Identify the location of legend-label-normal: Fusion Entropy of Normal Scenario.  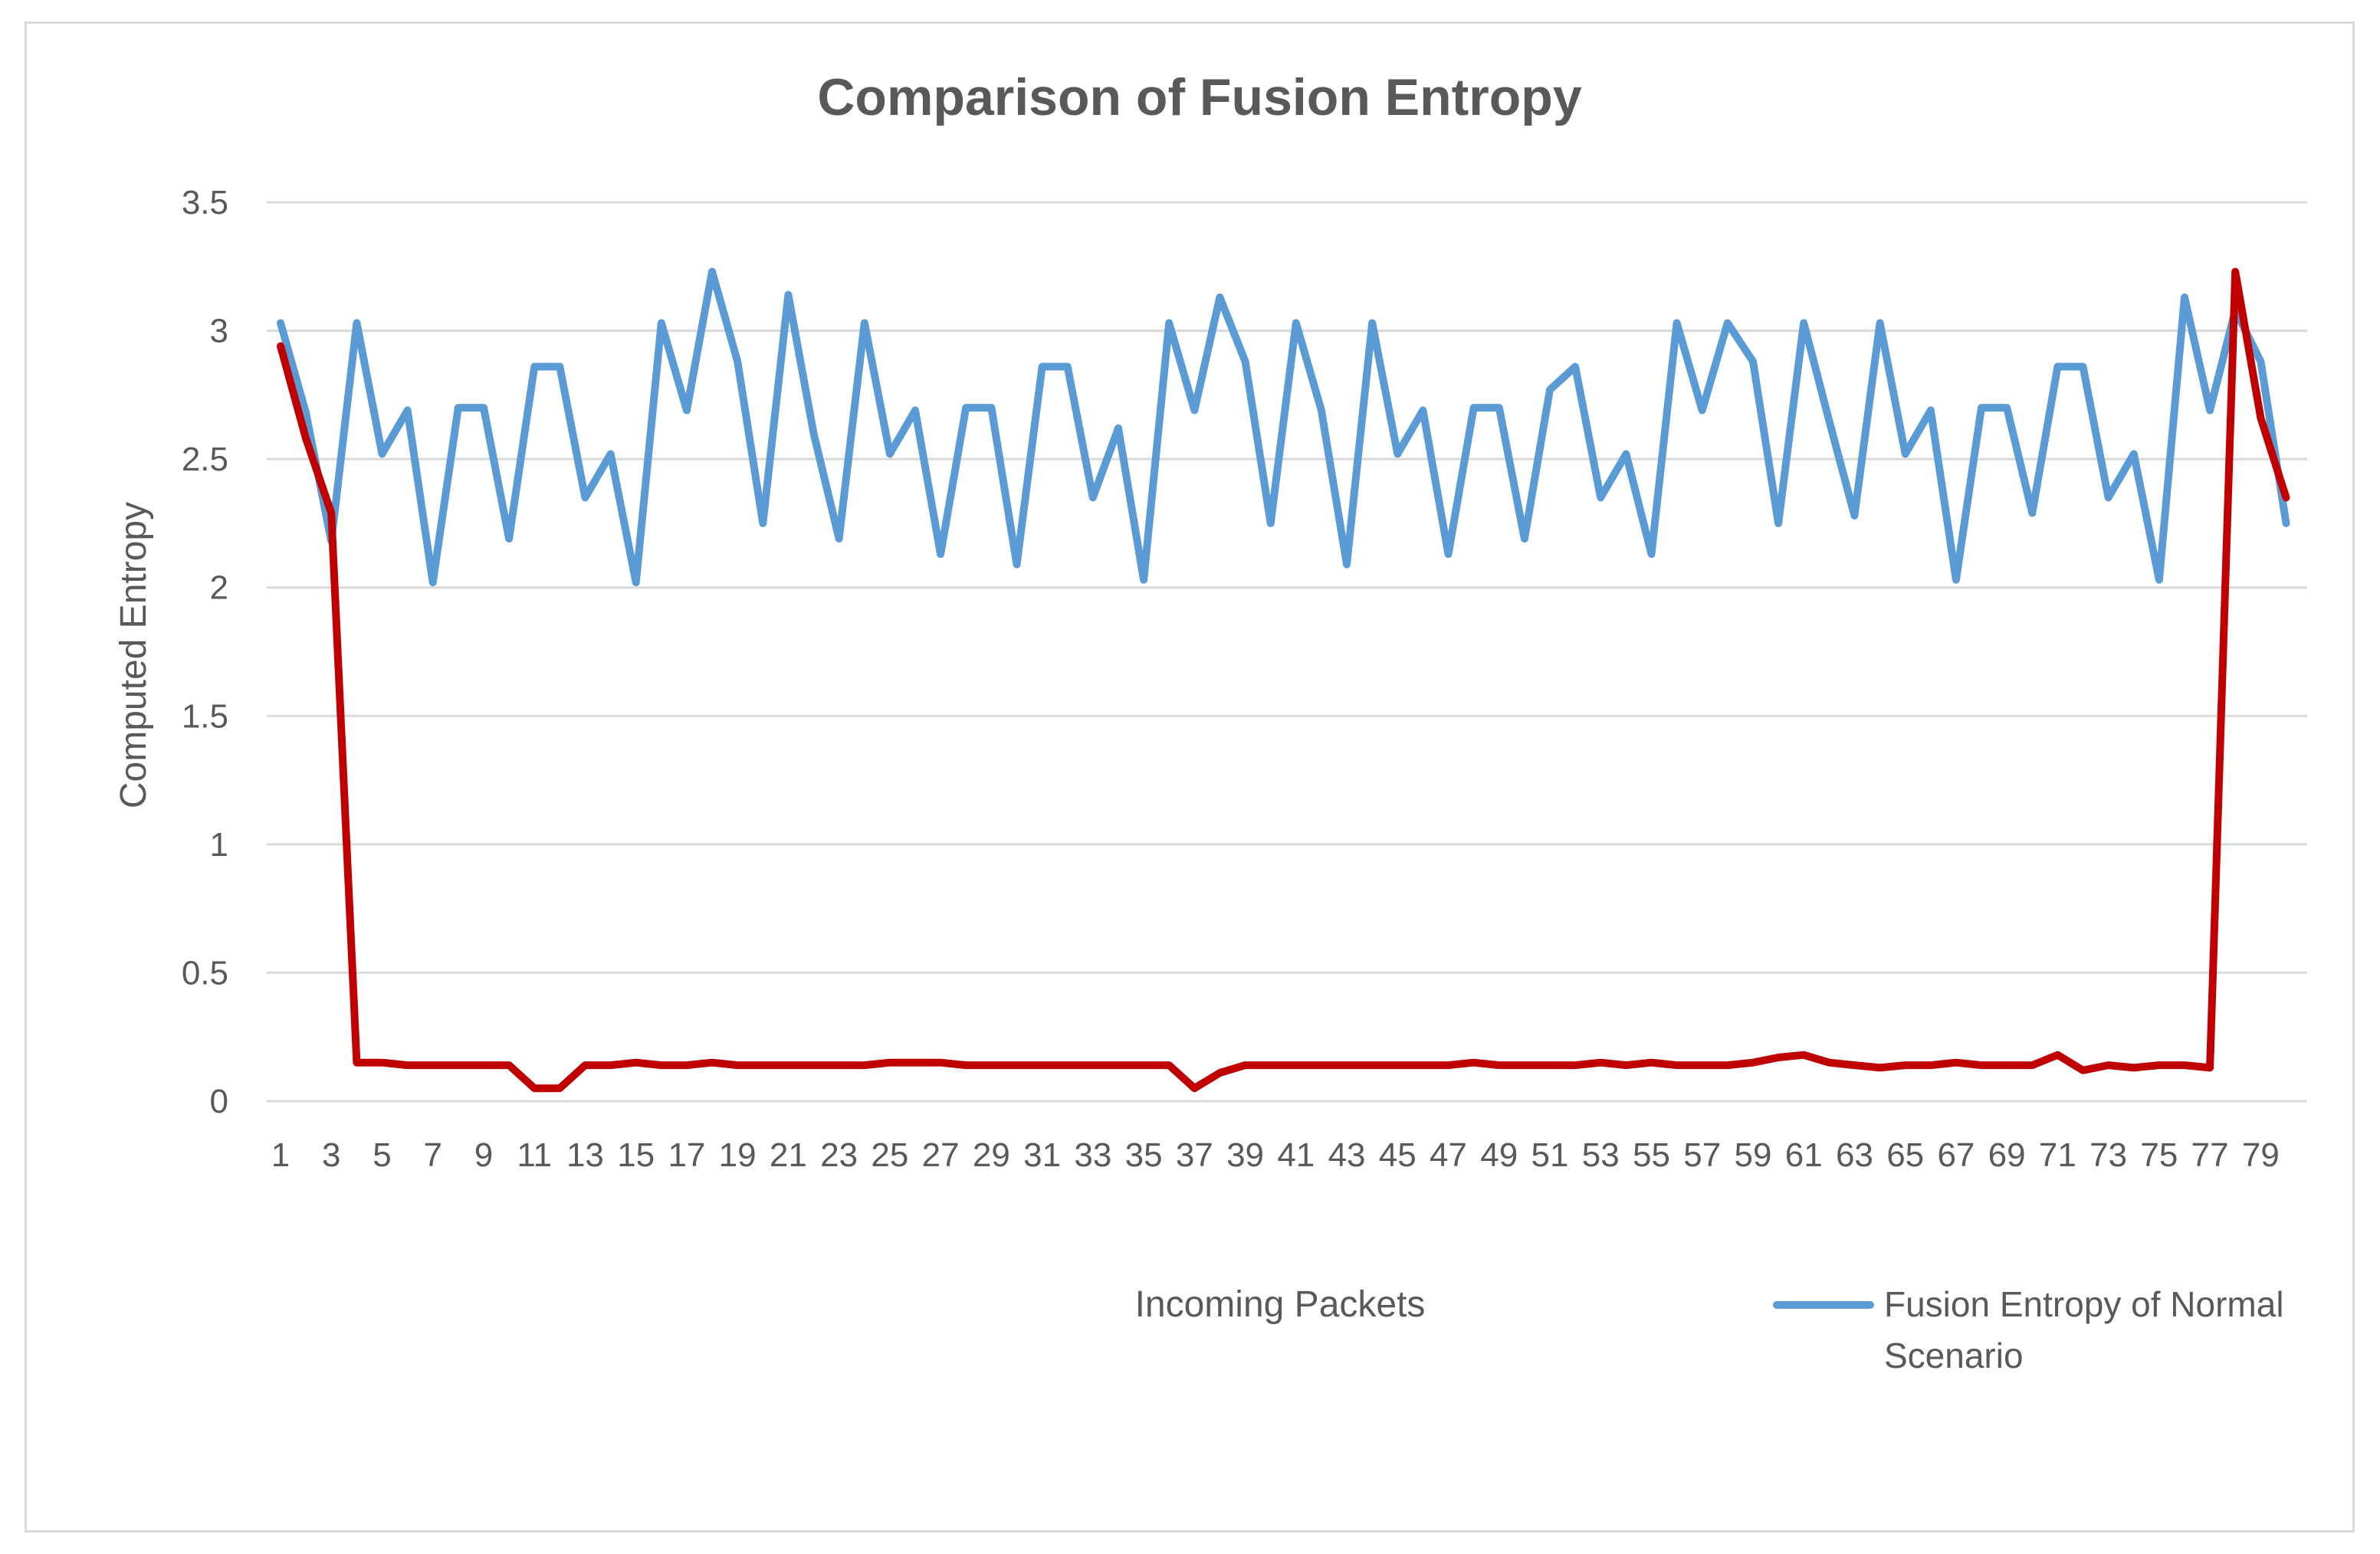
(2088, 1330).